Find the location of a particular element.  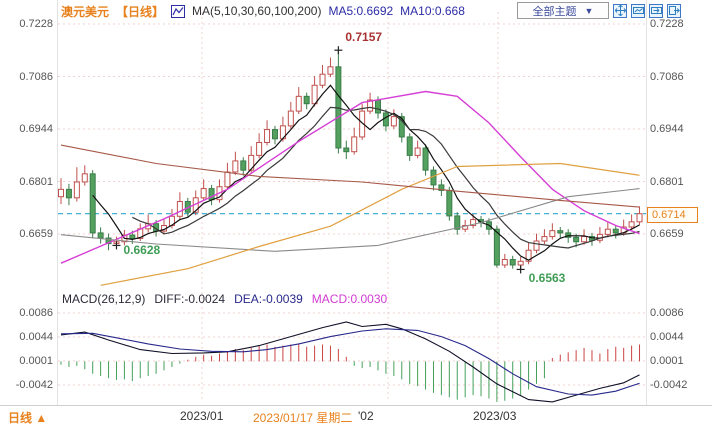

low-price-annotation-left: 0.6628 is located at coordinates (142, 250).